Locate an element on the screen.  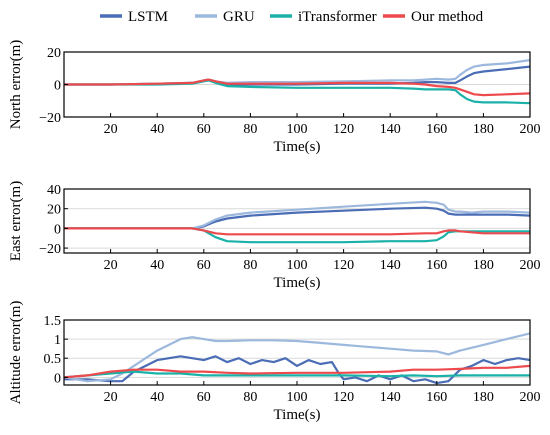
y-tick-label: 0.5 is located at coordinates (53, 359).